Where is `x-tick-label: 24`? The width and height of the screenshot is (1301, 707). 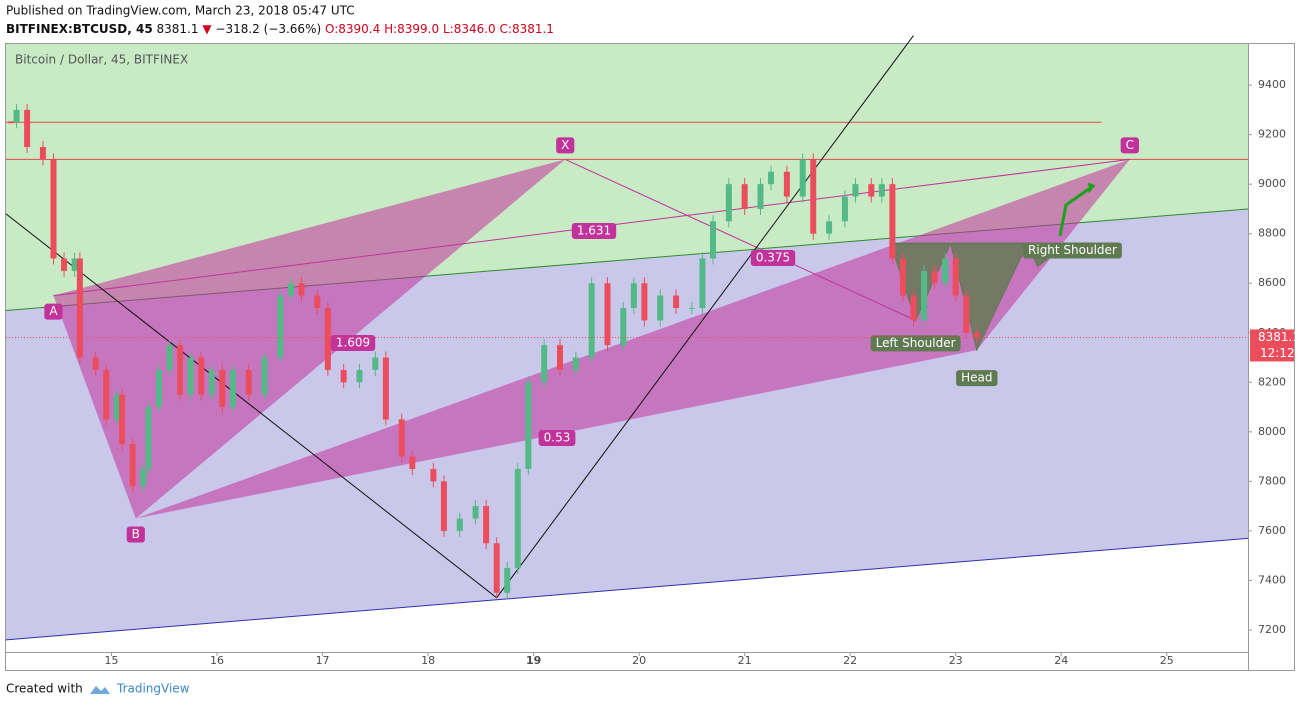 x-tick-label: 24 is located at coordinates (1061, 660).